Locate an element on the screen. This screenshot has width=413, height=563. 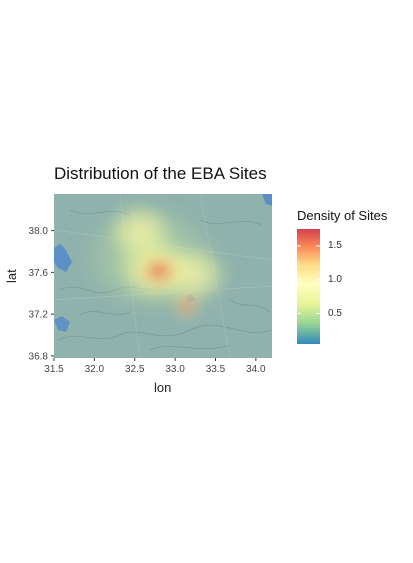
density-peak-main is located at coordinates (159, 271).